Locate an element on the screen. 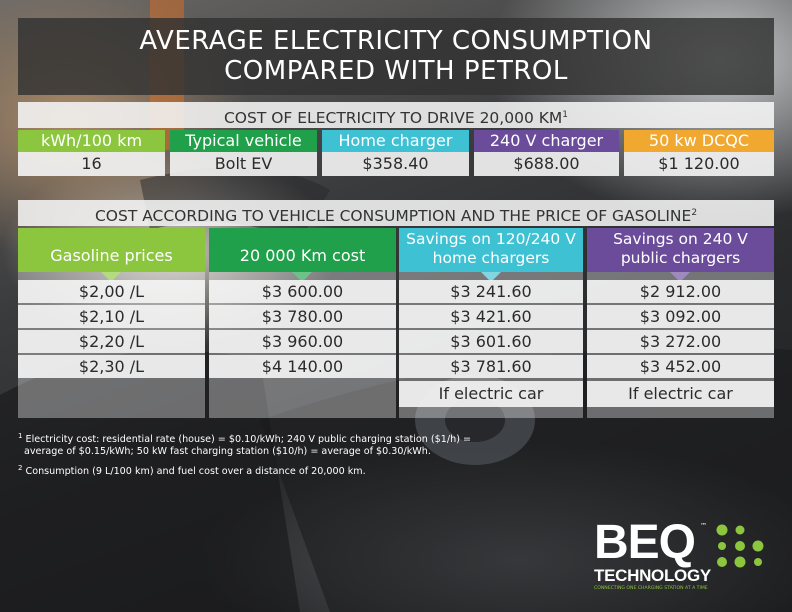 This screenshot has height=612, width=792. s2-header-home-savings-arrow is located at coordinates (491, 277).